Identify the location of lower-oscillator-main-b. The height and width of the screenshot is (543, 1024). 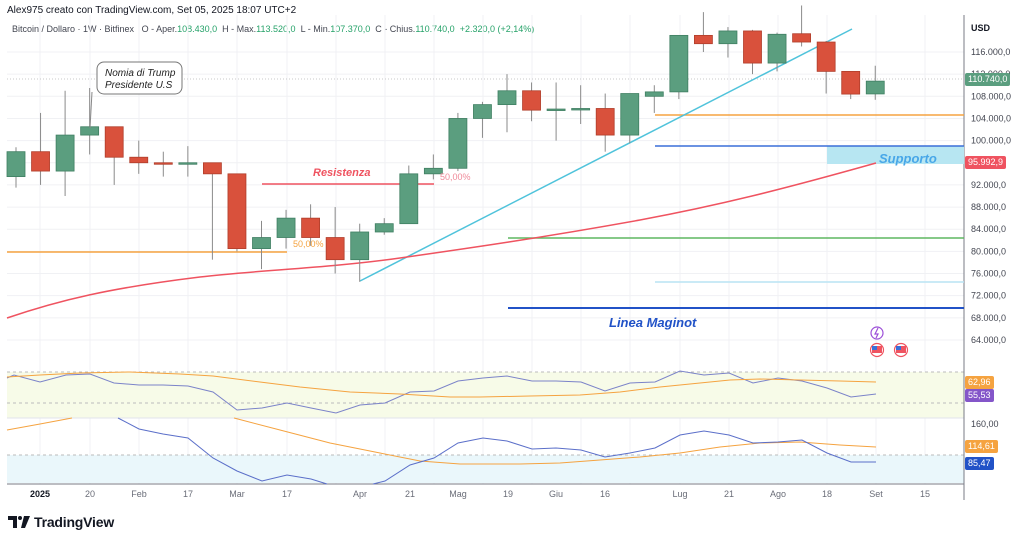
(624, 457).